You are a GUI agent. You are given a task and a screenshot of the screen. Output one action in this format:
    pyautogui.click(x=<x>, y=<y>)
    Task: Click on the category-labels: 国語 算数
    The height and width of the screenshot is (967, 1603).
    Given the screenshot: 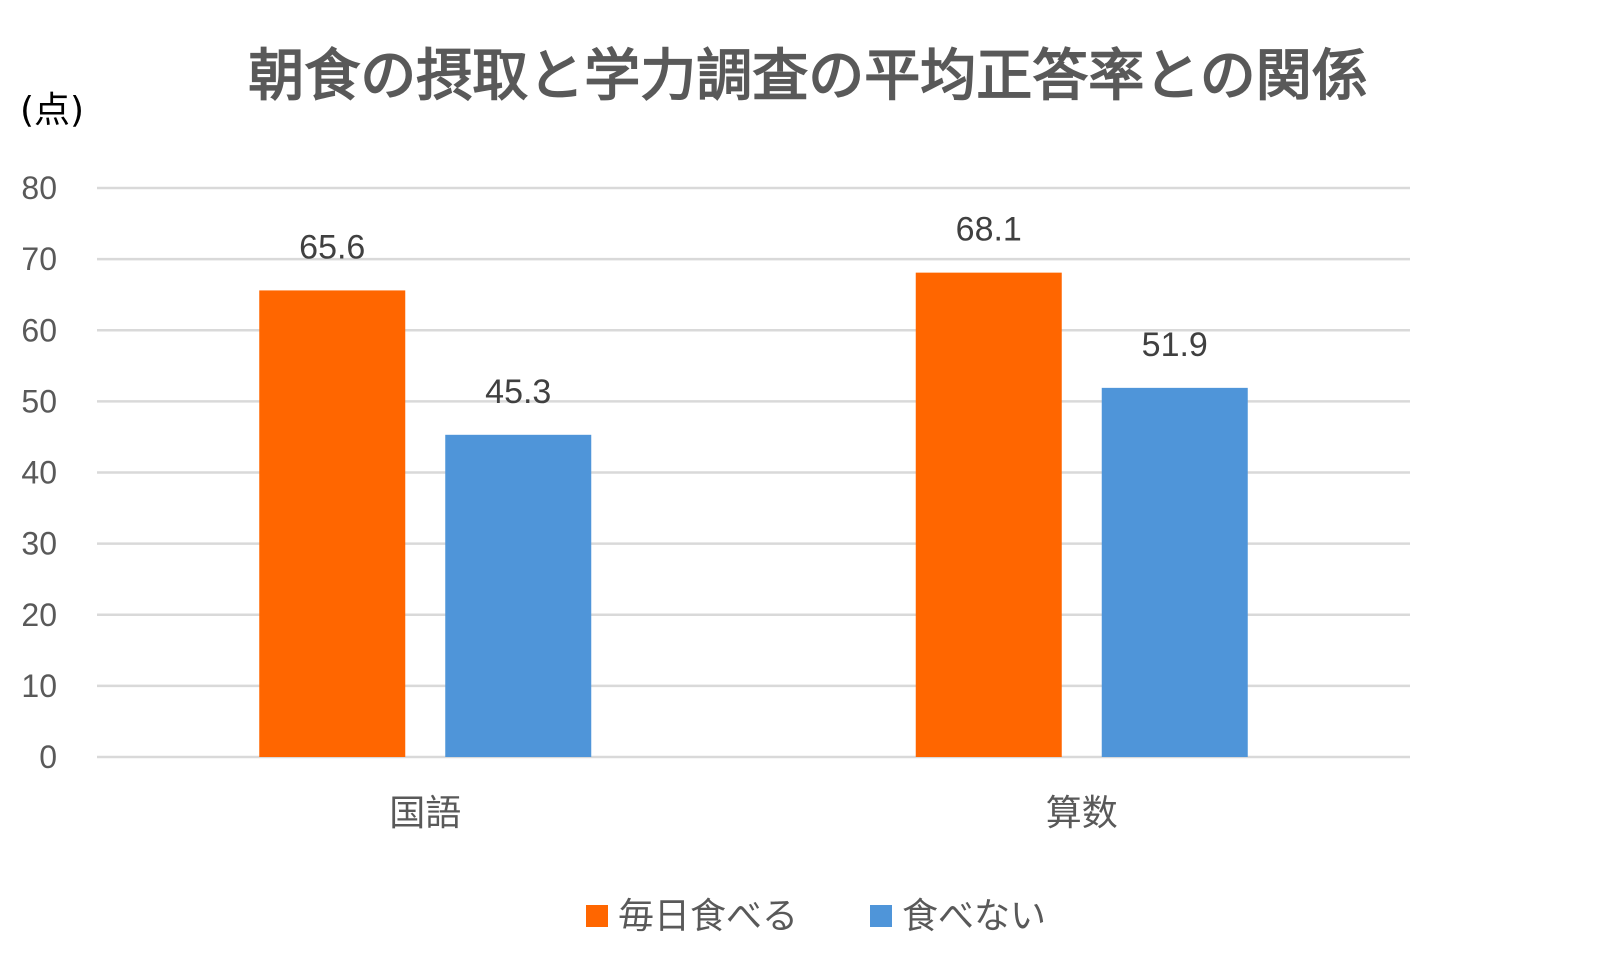 What is the action you would take?
    pyautogui.click(x=753, y=813)
    